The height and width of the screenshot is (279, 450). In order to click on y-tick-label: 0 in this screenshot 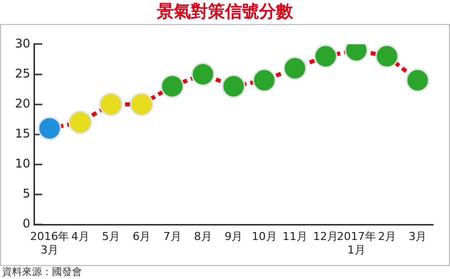, I will do `click(26, 223)`.